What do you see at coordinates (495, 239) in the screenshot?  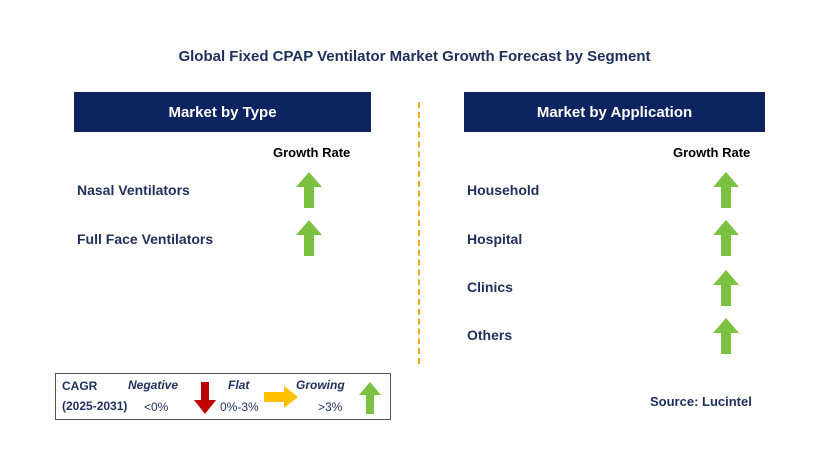 I see `right-row-label-hospital: Hospital` at bounding box center [495, 239].